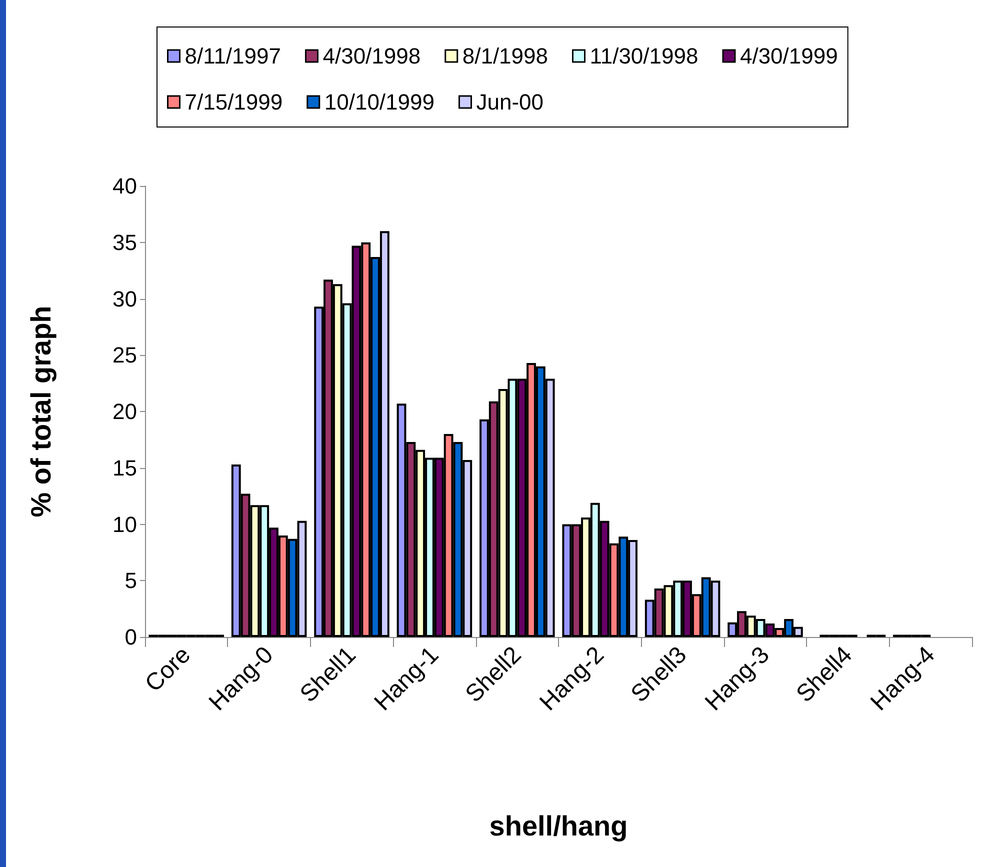  I want to click on y-tick-label: 15, so click(124, 467).